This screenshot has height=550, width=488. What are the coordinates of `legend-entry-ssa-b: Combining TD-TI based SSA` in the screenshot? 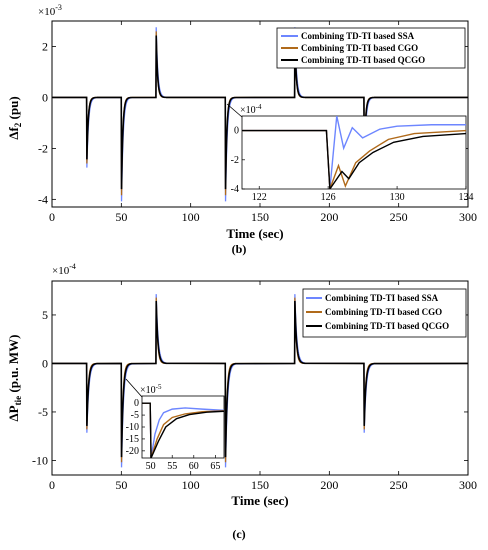 It's located at (358, 36).